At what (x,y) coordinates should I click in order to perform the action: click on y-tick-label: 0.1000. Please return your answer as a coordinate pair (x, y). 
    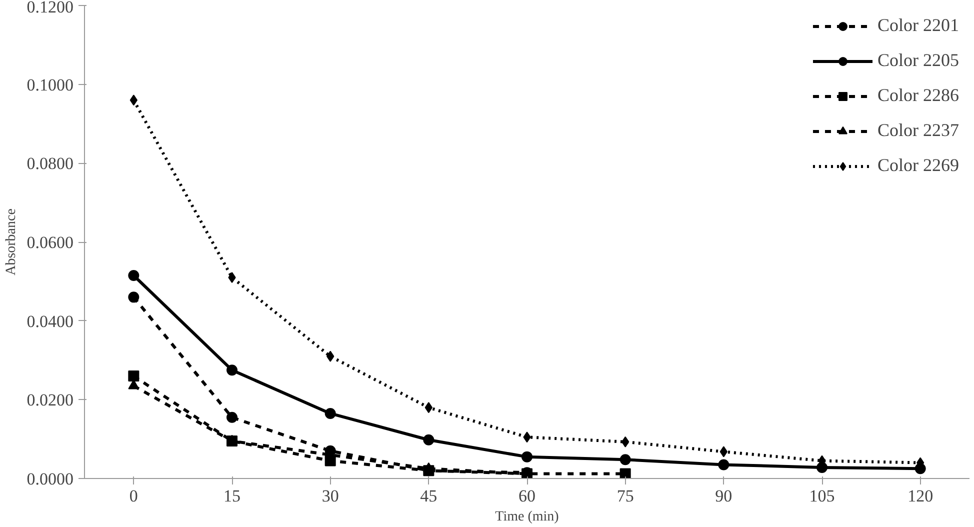
    Looking at the image, I should click on (50, 84).